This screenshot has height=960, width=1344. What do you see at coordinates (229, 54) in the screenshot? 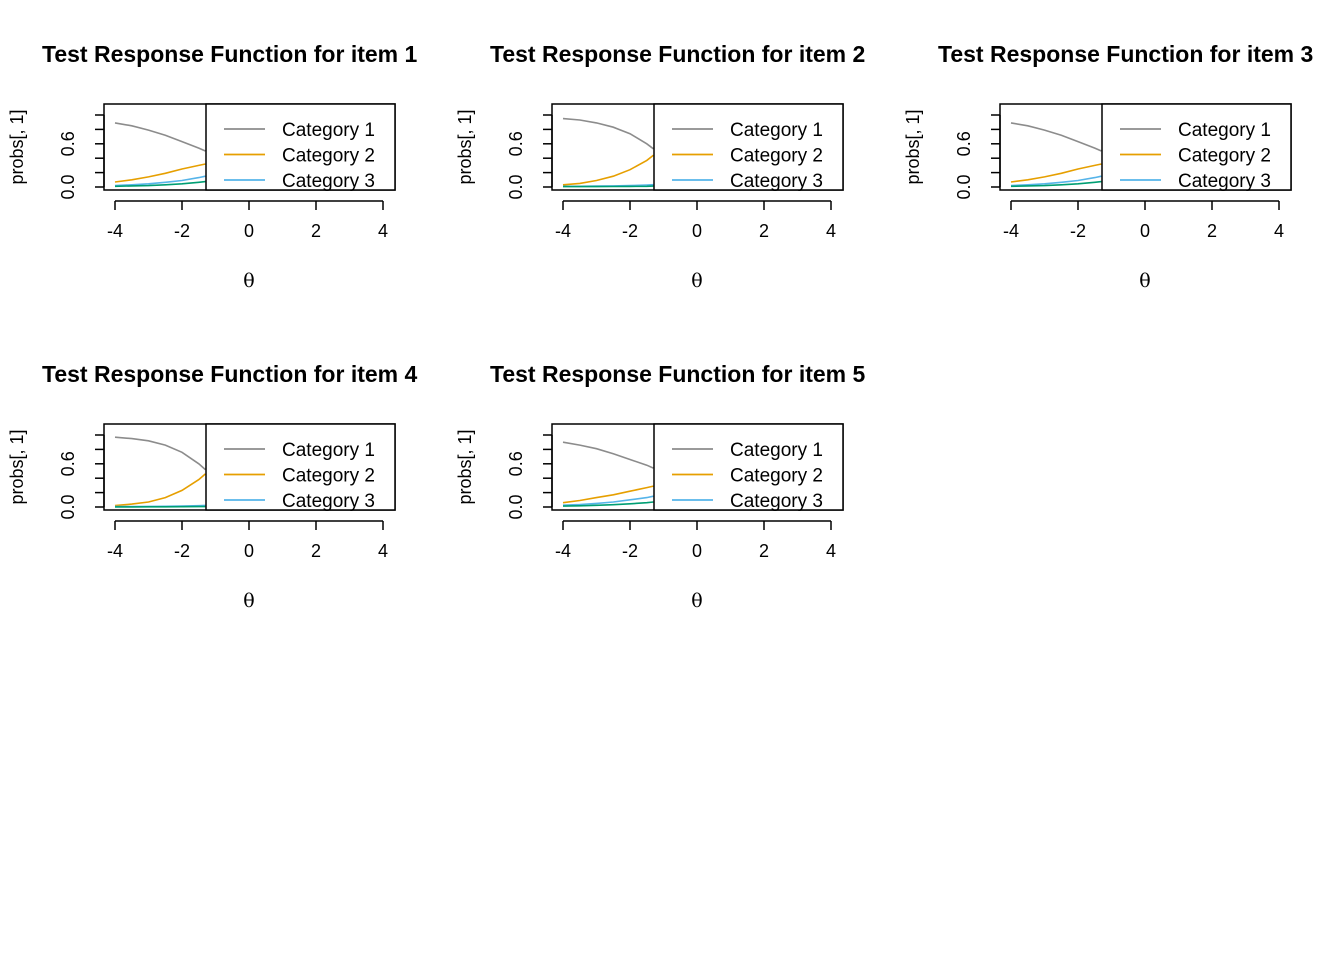
I see `chart-title: Test Response Function for item 1` at bounding box center [229, 54].